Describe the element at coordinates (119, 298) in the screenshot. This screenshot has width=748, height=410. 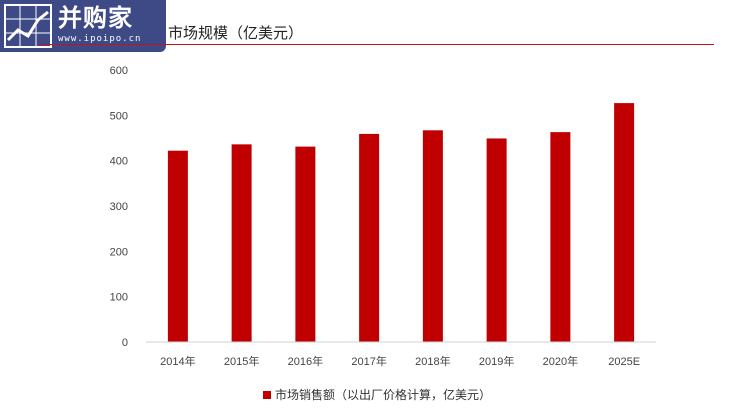
I see `y-tick-label: 100` at that location.